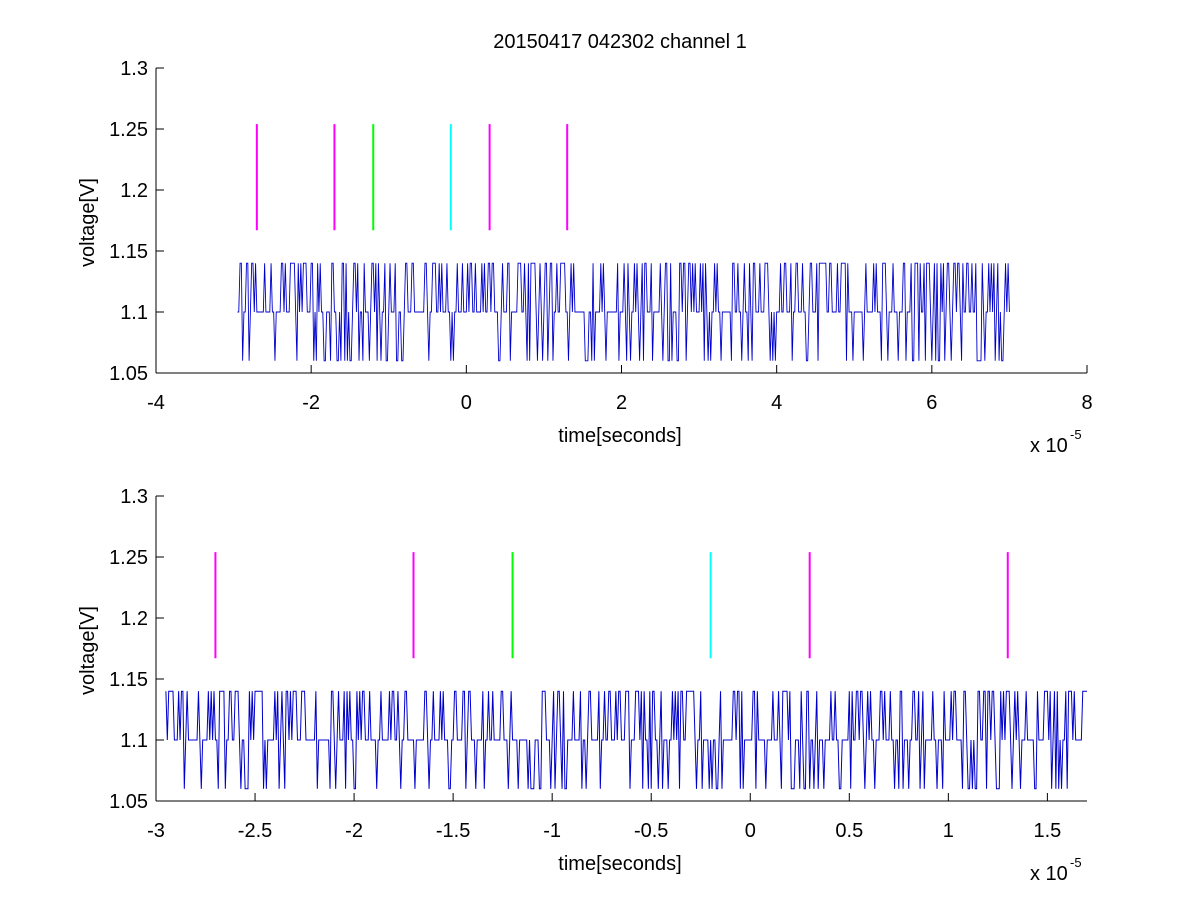 The height and width of the screenshot is (901, 1200). I want to click on x-tick-label: 8, so click(1086, 403).